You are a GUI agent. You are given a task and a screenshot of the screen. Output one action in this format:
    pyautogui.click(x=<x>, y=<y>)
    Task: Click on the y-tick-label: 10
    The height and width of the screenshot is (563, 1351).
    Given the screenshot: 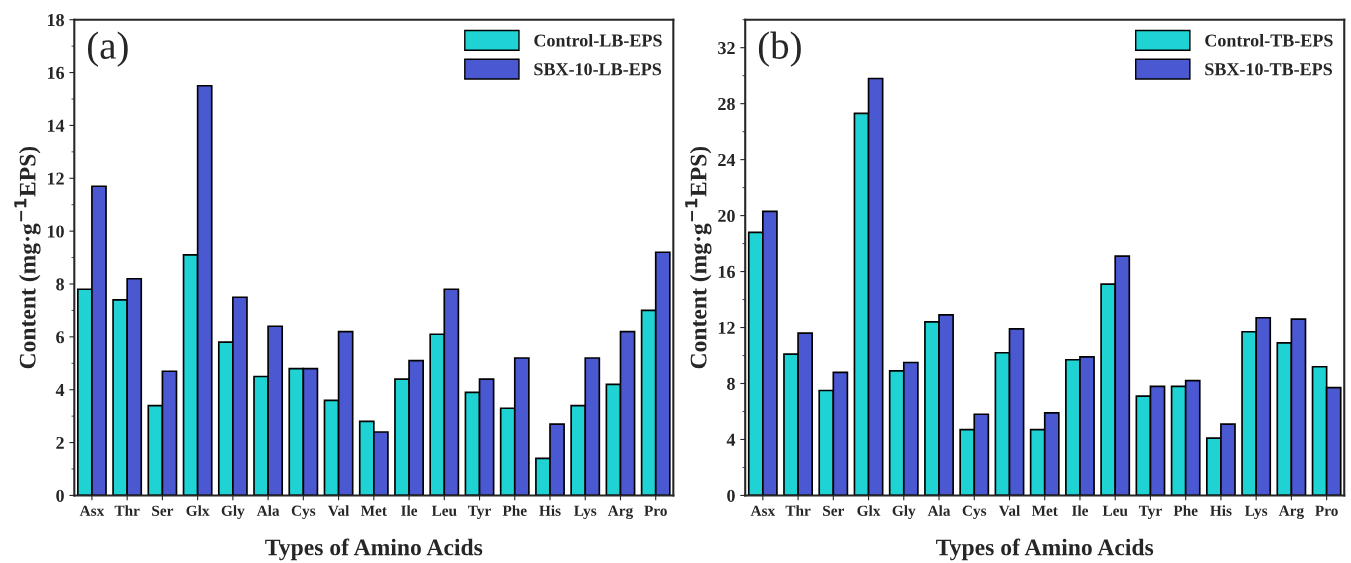 What is the action you would take?
    pyautogui.click(x=55, y=231)
    